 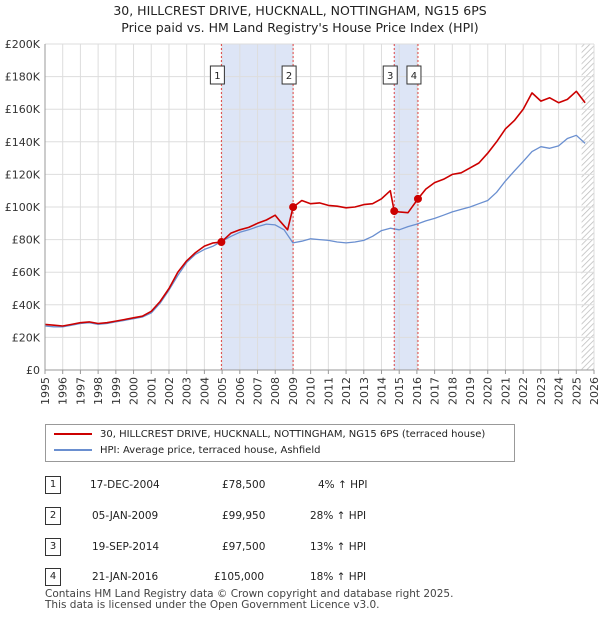 I want to click on table-row: 1 17-DEC-2004 £78,500 4% ↑ HPI, so click(x=300, y=486).